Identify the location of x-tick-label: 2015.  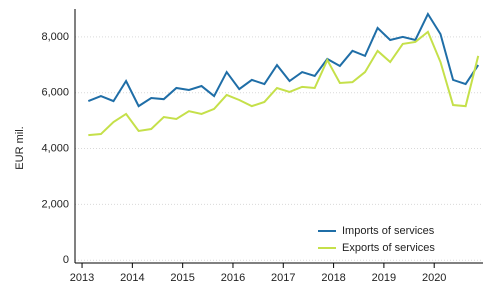
(182, 278).